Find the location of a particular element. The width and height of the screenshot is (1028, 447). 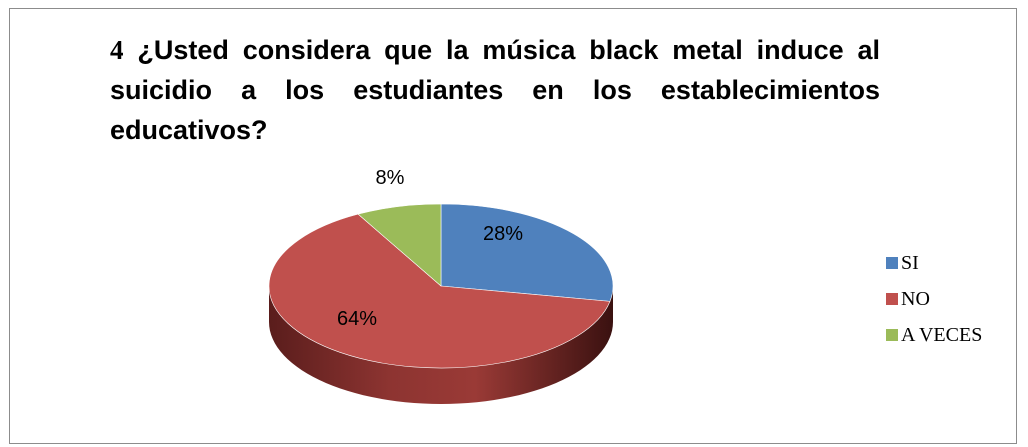

legend: SI NO A VECES is located at coordinates (934, 300).